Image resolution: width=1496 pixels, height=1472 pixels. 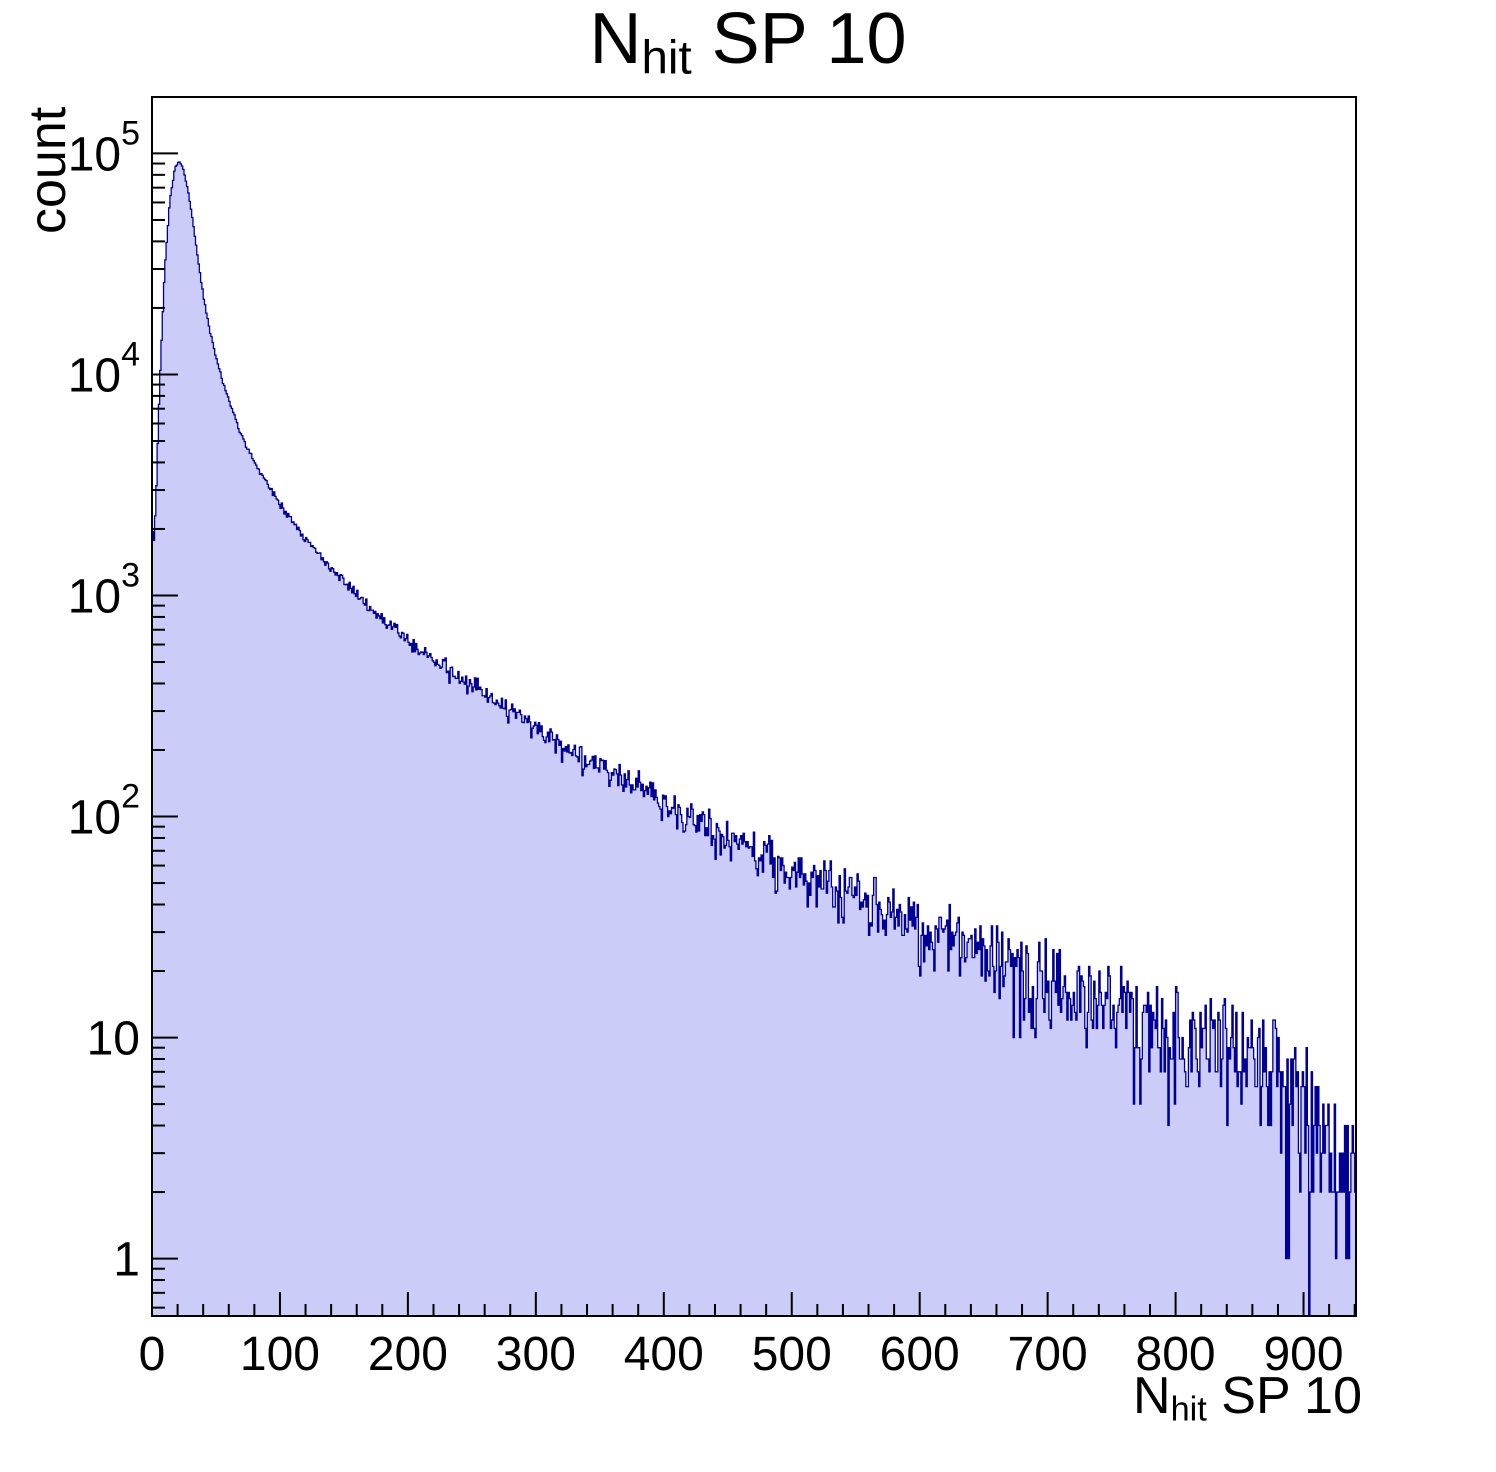 What do you see at coordinates (113, 1039) in the screenshot?
I see `y-tick-label: 10` at bounding box center [113, 1039].